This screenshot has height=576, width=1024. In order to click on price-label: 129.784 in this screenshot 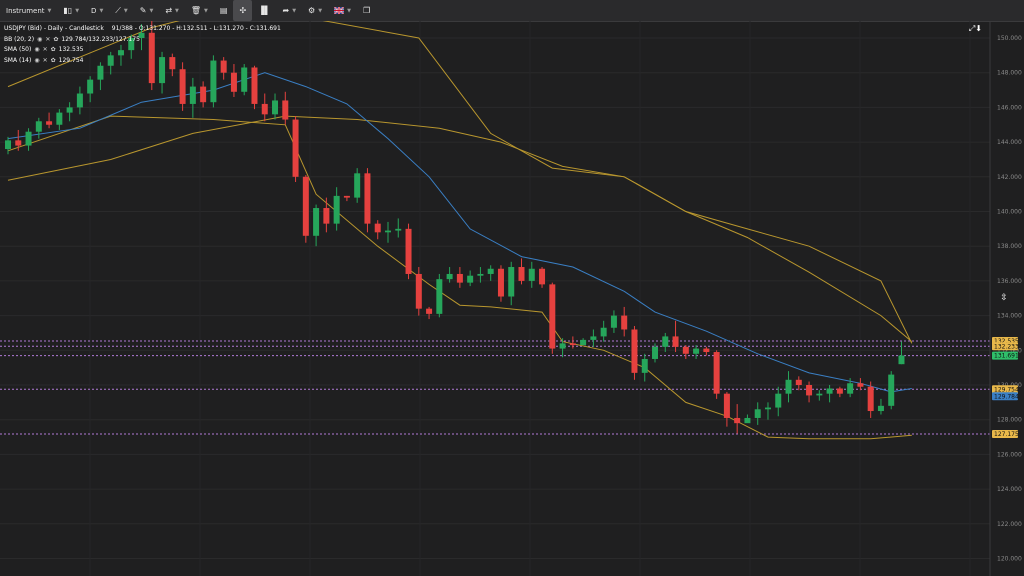, I will do `click(1005, 396)`.